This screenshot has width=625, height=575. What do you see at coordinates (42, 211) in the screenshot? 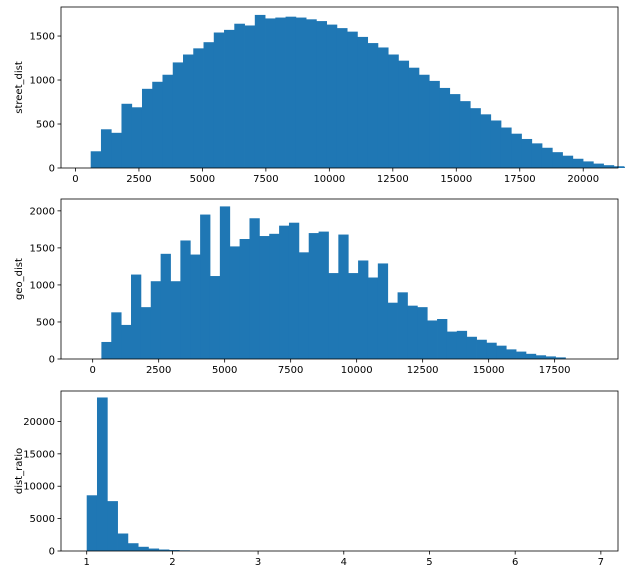
I see `y-tick-label: 2000` at bounding box center [42, 211].